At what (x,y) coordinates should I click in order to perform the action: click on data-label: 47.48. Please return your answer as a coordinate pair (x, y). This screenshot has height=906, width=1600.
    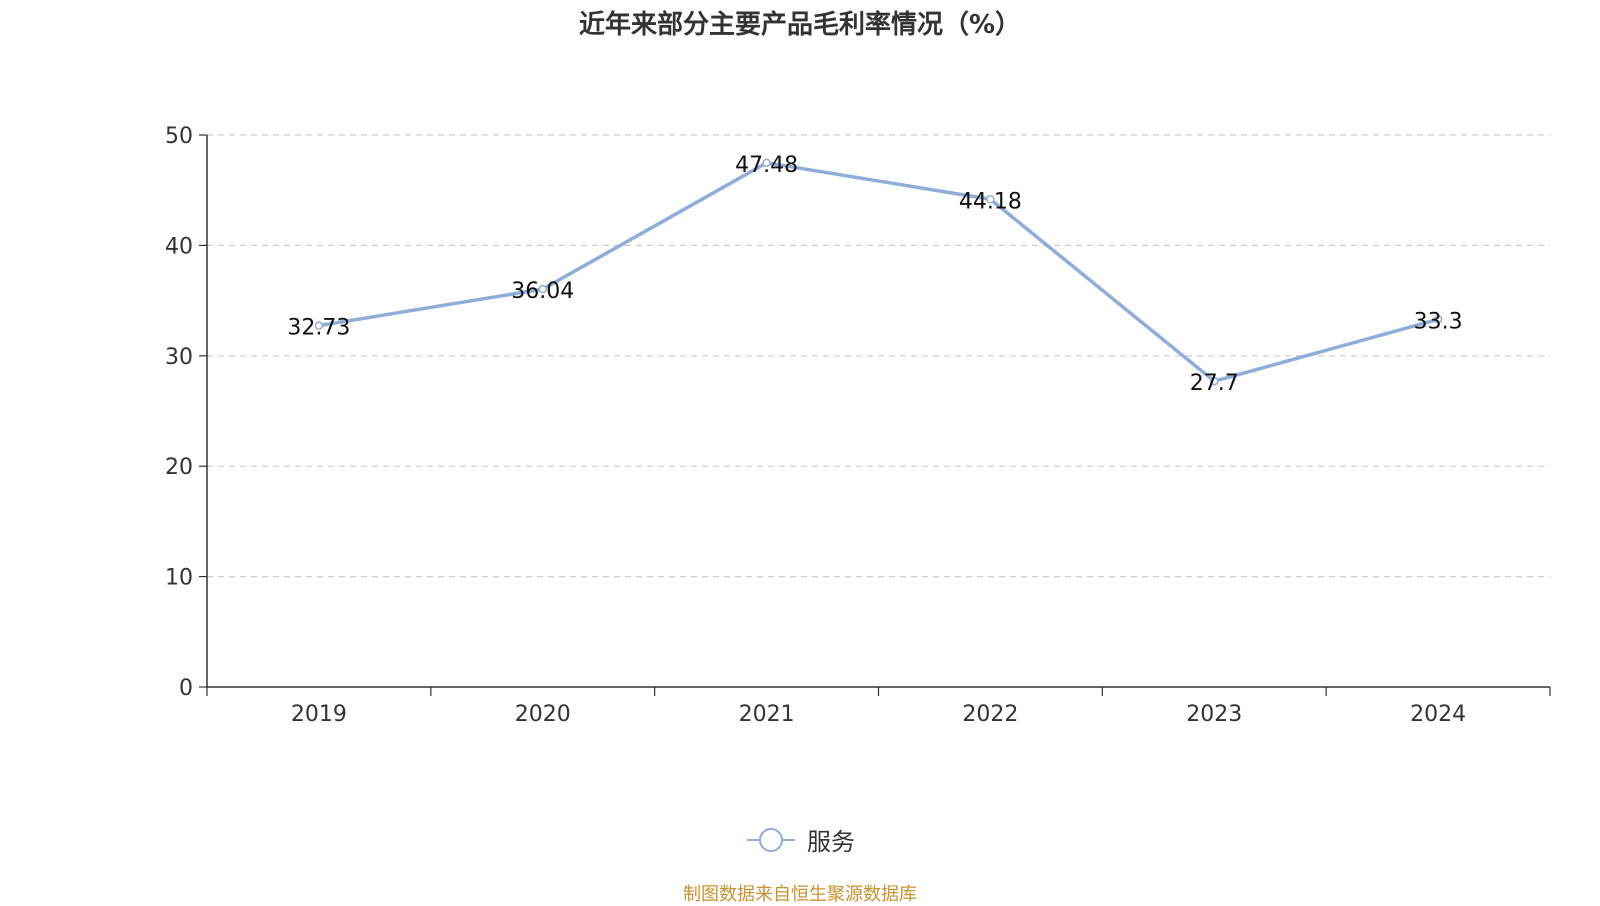
    Looking at the image, I should click on (766, 165).